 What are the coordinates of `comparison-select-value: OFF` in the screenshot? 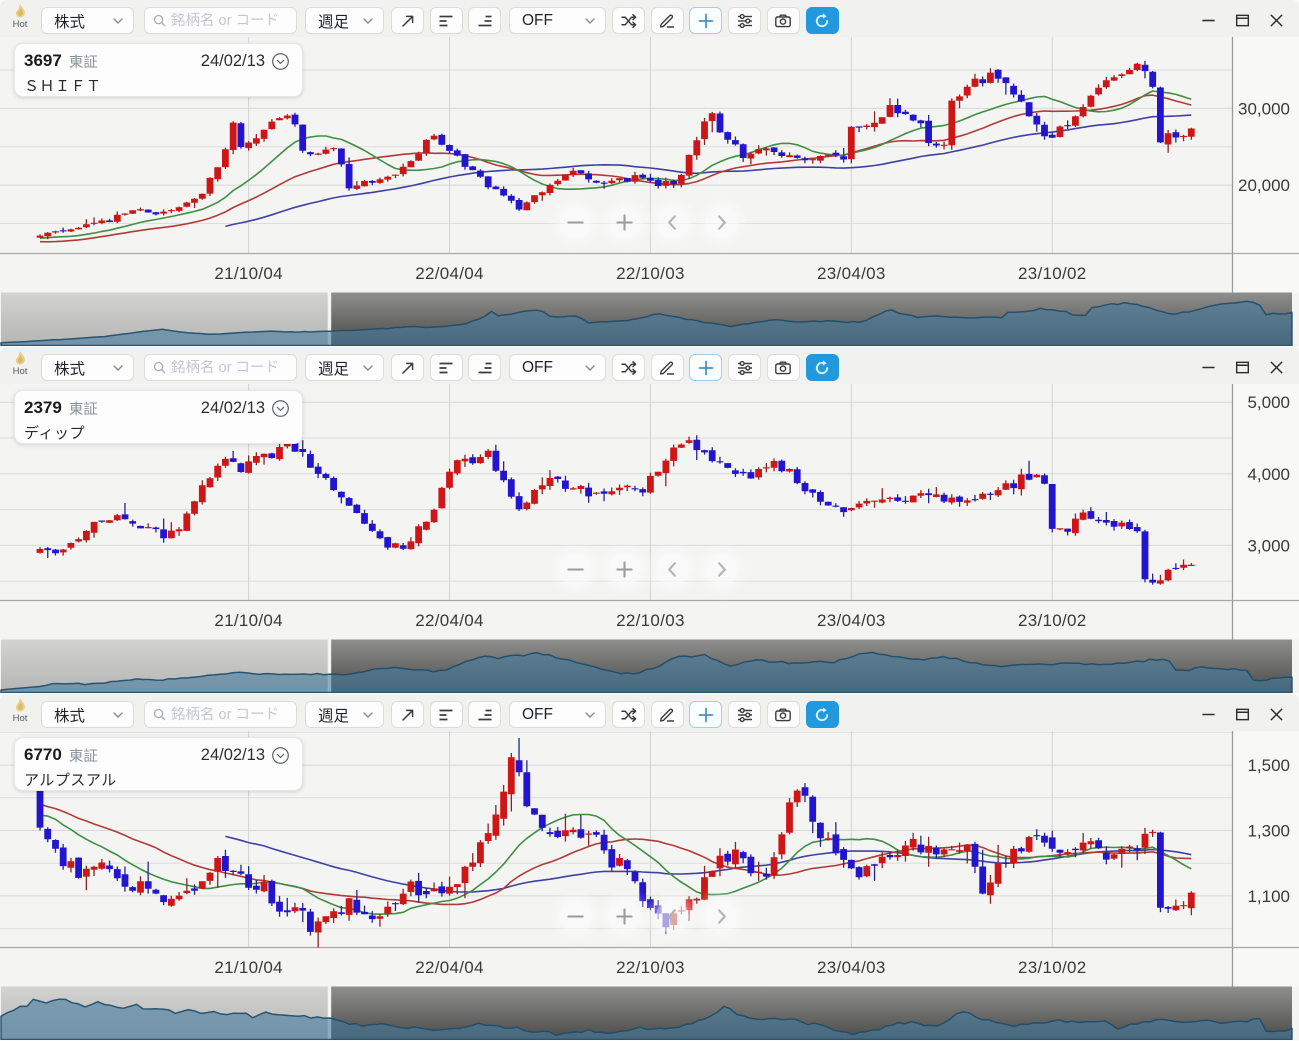 It's located at (537, 367).